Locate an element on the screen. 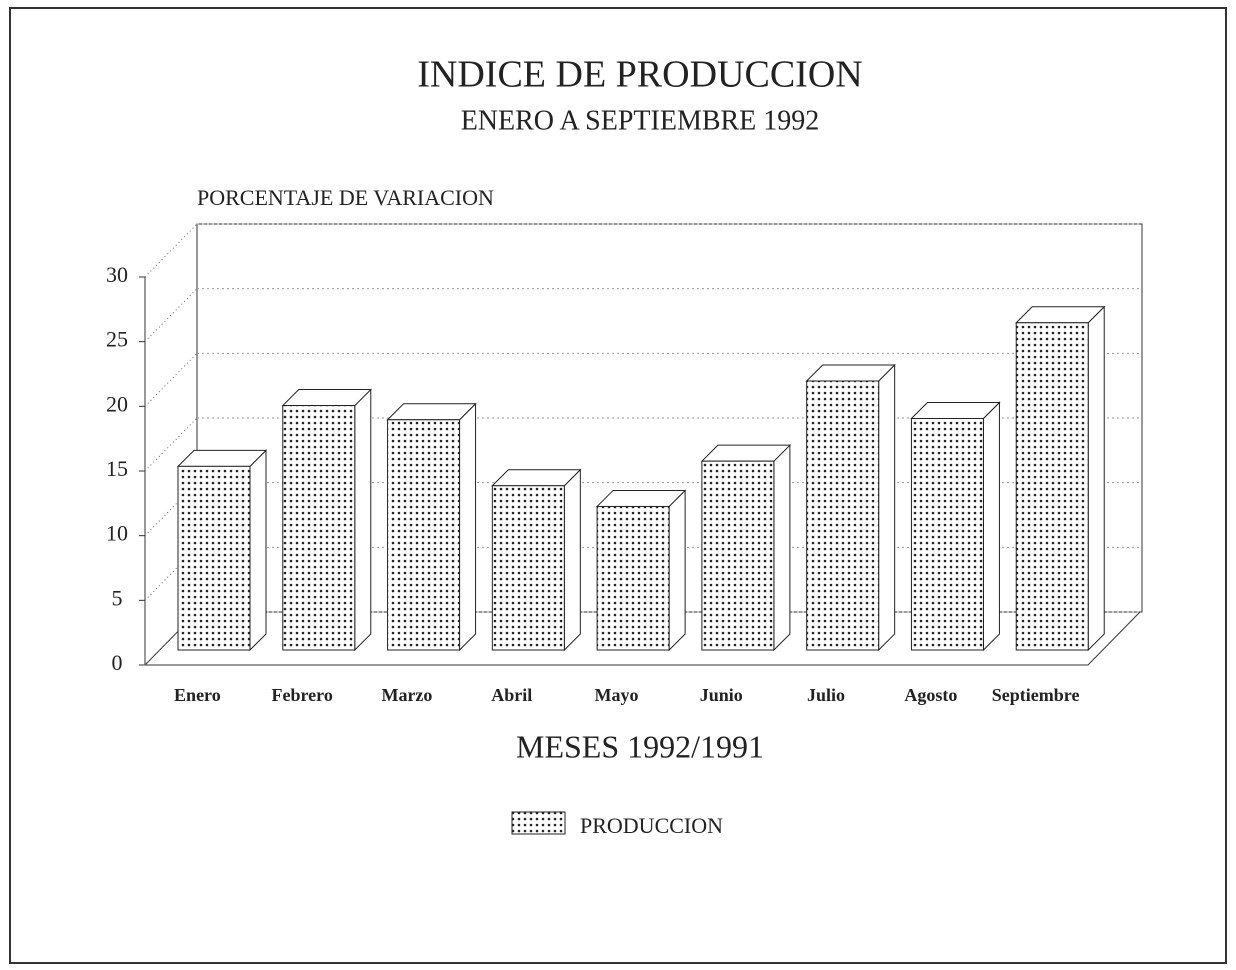 Image resolution: width=1236 pixels, height=970 pixels. y-tick-label: 0 is located at coordinates (117, 662).